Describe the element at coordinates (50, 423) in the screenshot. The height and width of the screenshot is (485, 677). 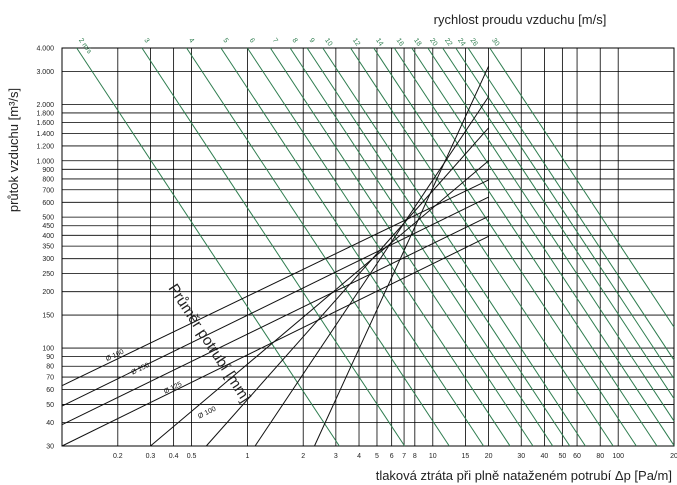
I see `y-tick-label: 40` at that location.